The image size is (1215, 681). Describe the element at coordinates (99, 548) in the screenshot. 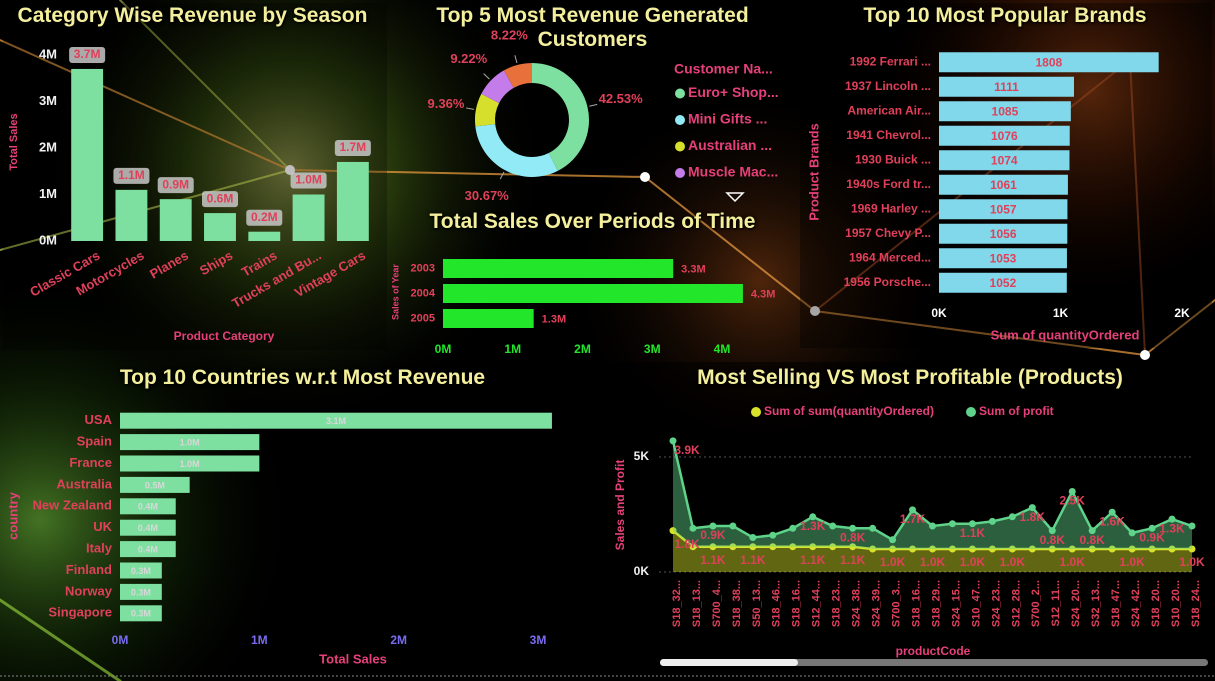

I see `y-tick-label: Italy` at that location.